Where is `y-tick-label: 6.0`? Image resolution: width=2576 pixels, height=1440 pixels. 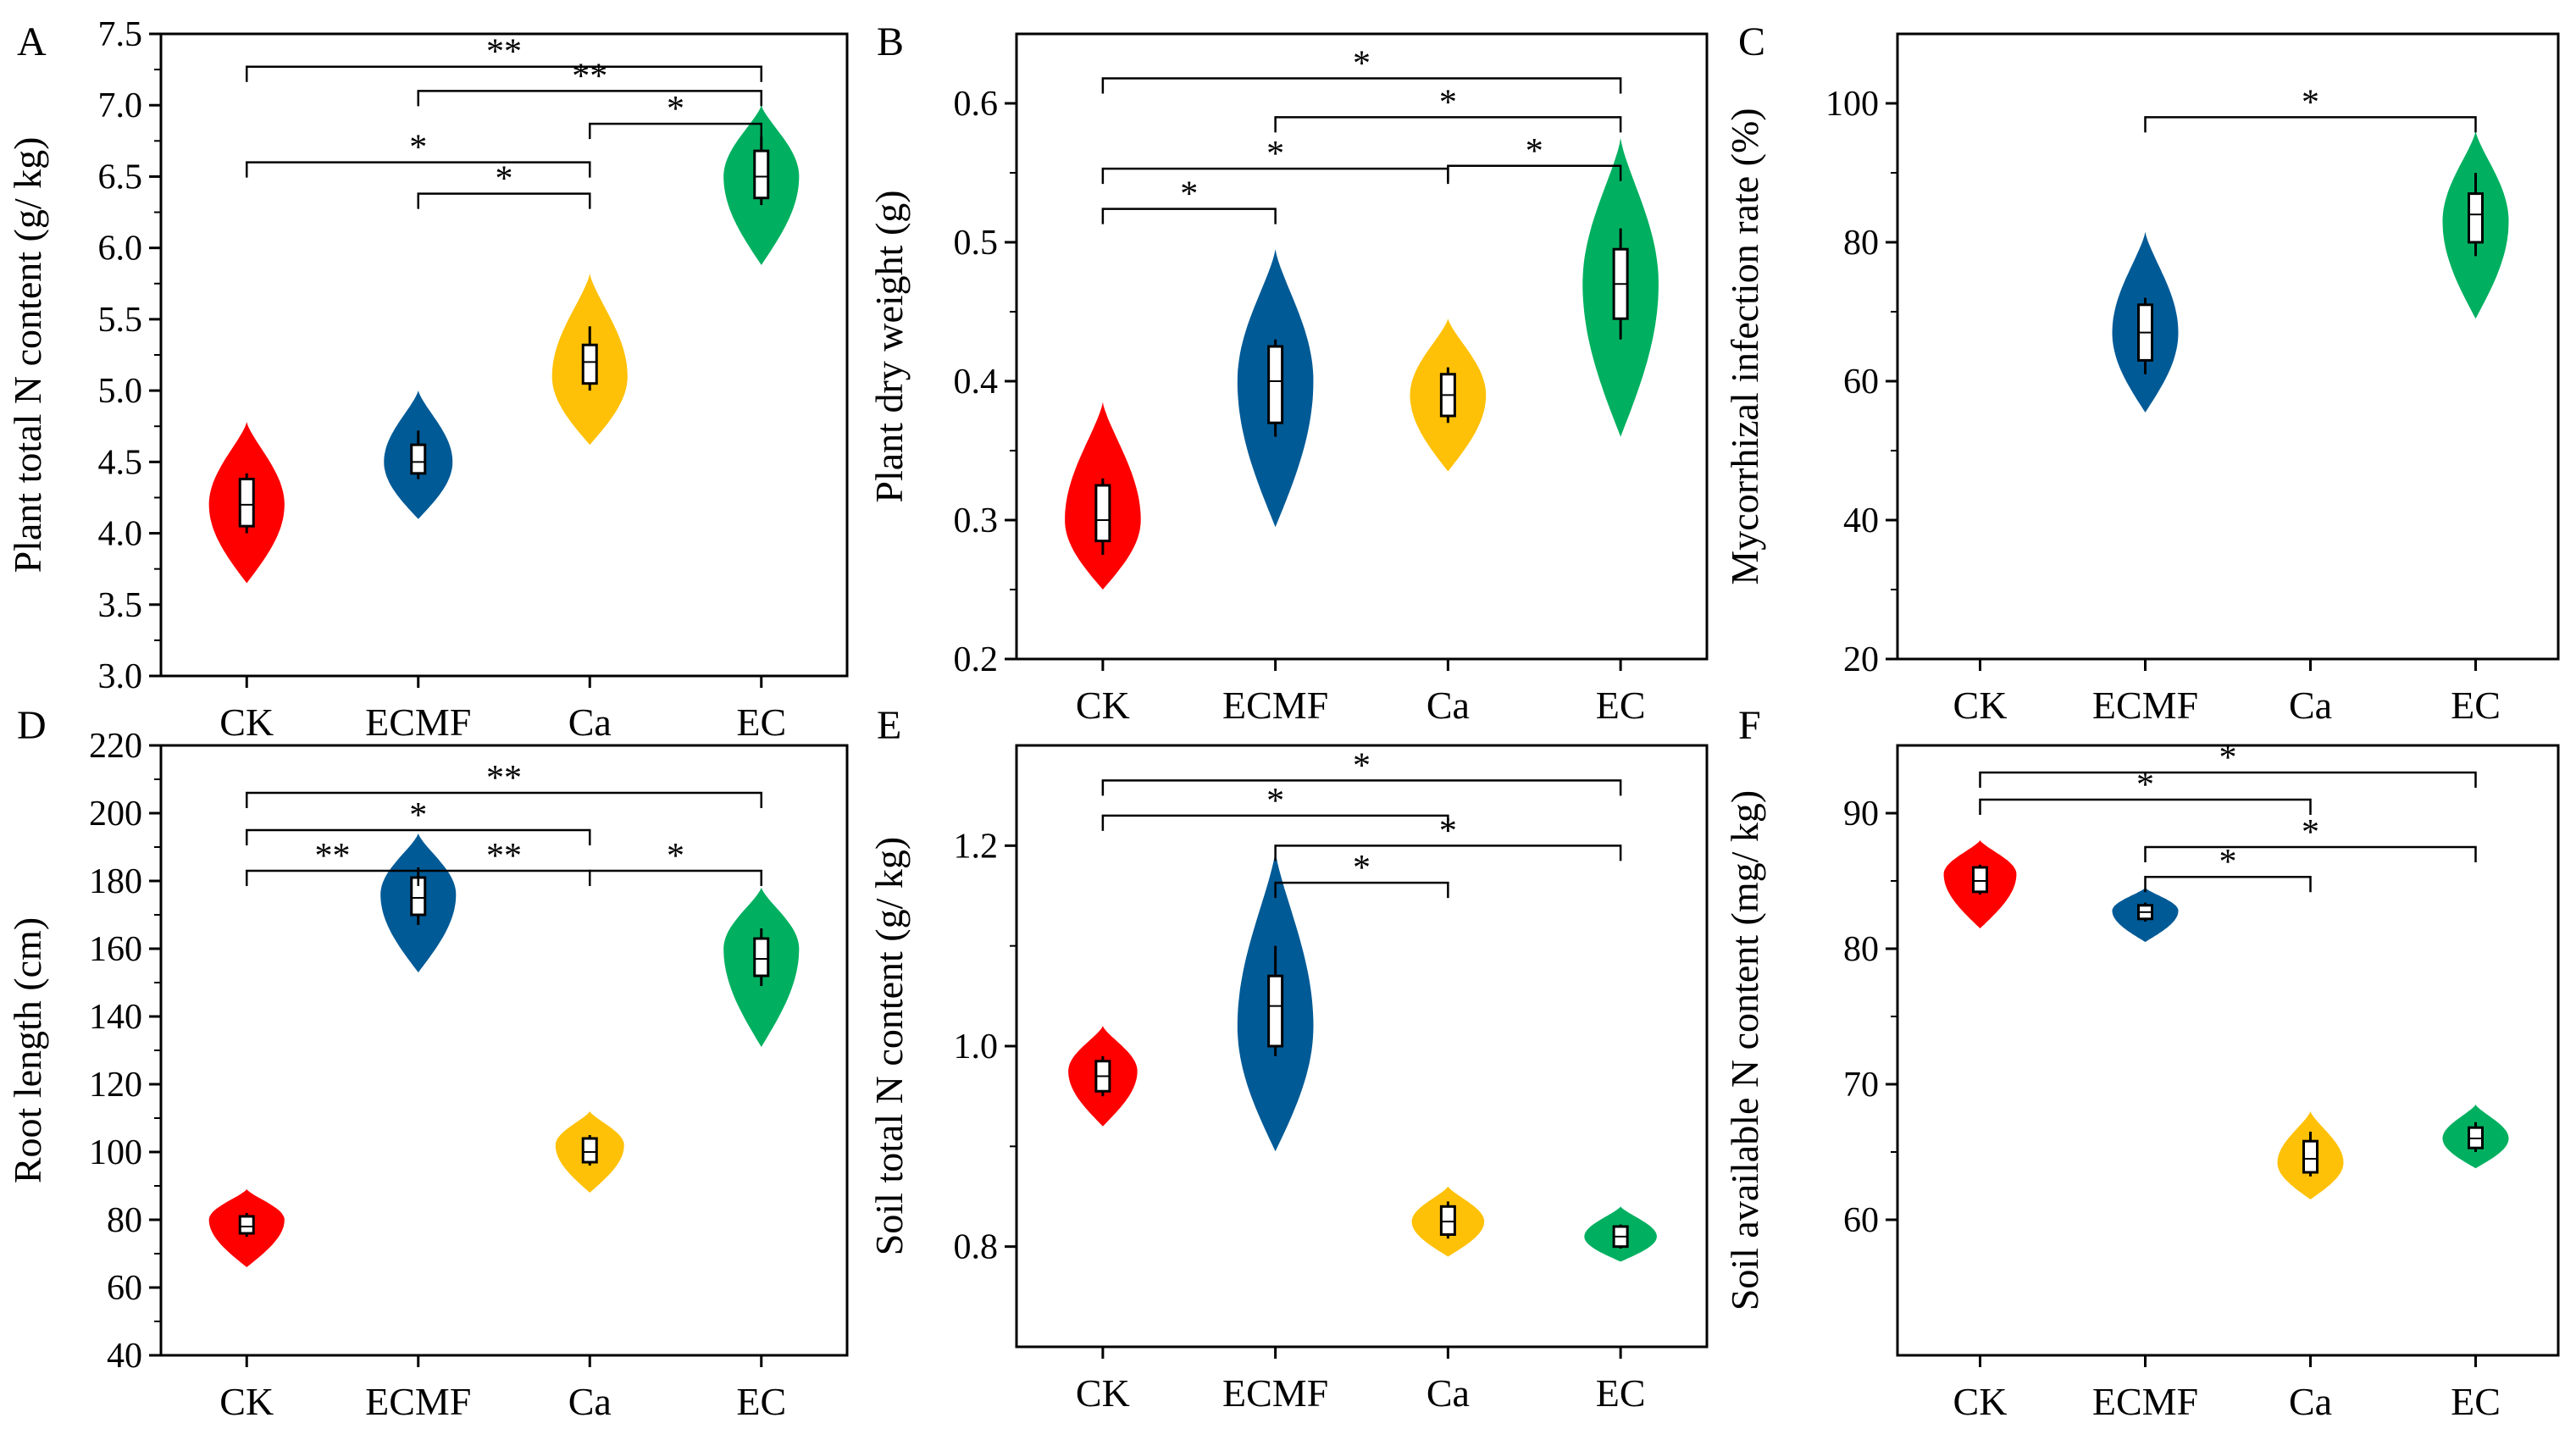
y-tick-label: 6.0 is located at coordinates (120, 250).